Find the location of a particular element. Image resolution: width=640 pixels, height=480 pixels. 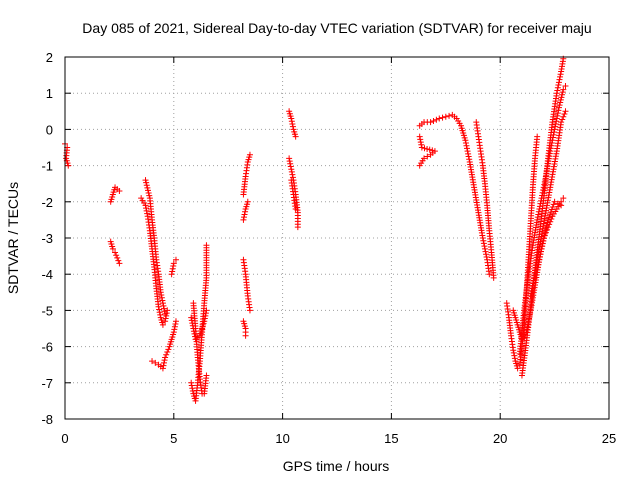

y-tick-label: -5 is located at coordinates (47, 310).